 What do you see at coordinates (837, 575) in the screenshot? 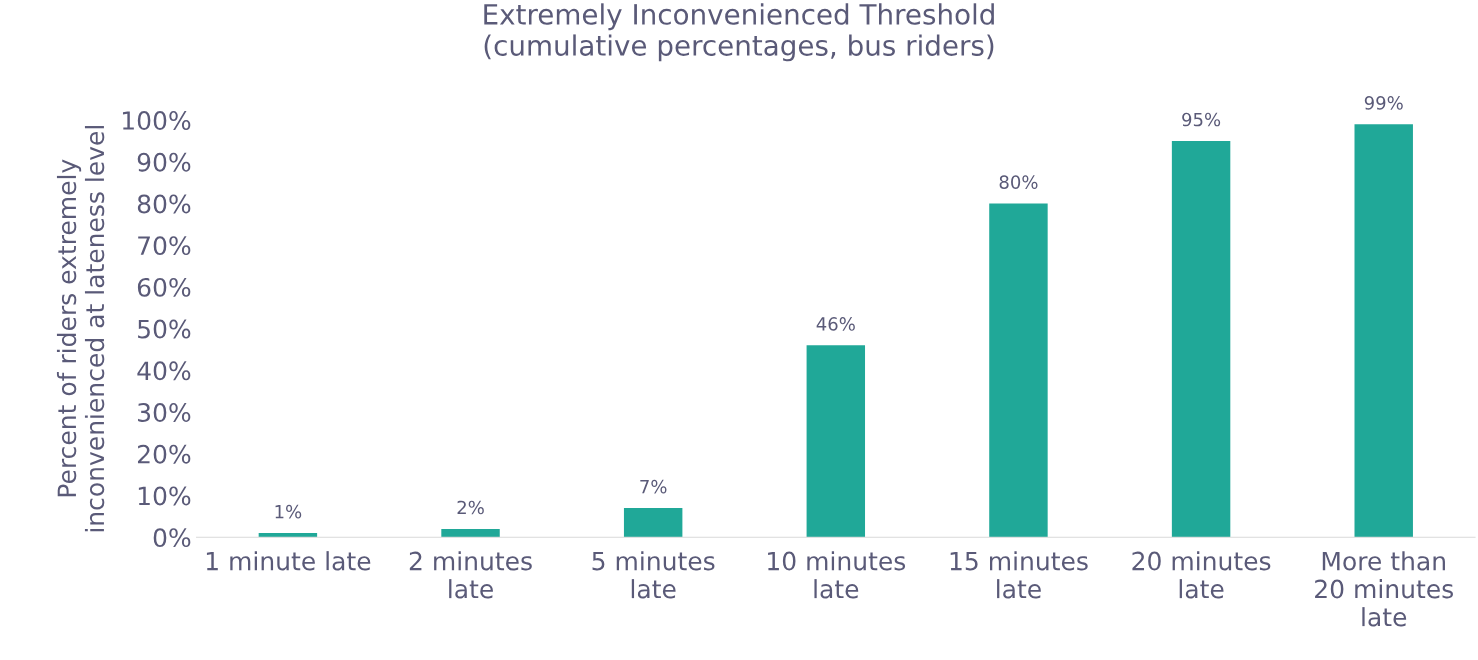
I see `x-tick-label: 10 minutes late` at bounding box center [837, 575].